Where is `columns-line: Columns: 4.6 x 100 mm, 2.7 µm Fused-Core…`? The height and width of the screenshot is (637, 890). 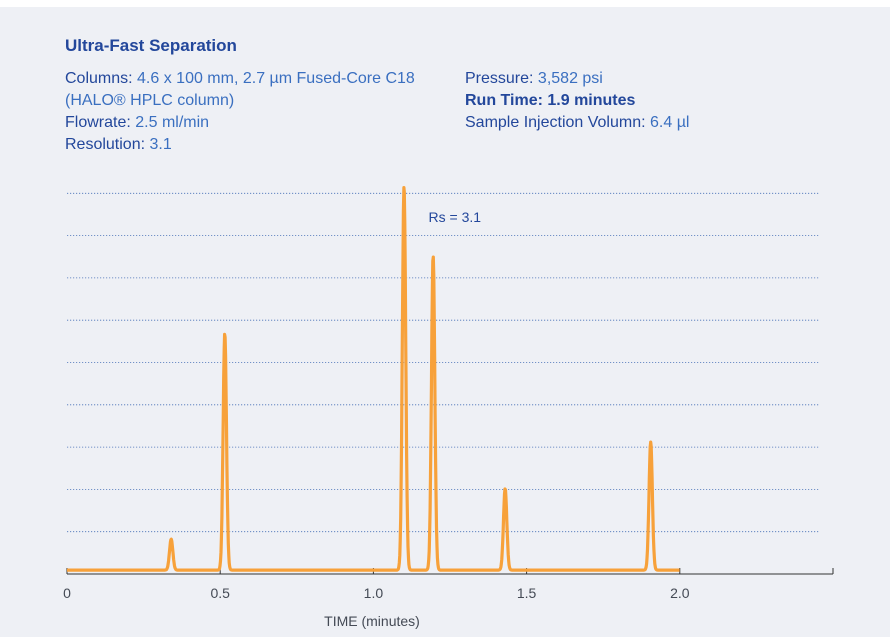
columns-line: Columns: 4.6 x 100 mm, 2.7 µm Fused-Core… is located at coordinates (245, 90).